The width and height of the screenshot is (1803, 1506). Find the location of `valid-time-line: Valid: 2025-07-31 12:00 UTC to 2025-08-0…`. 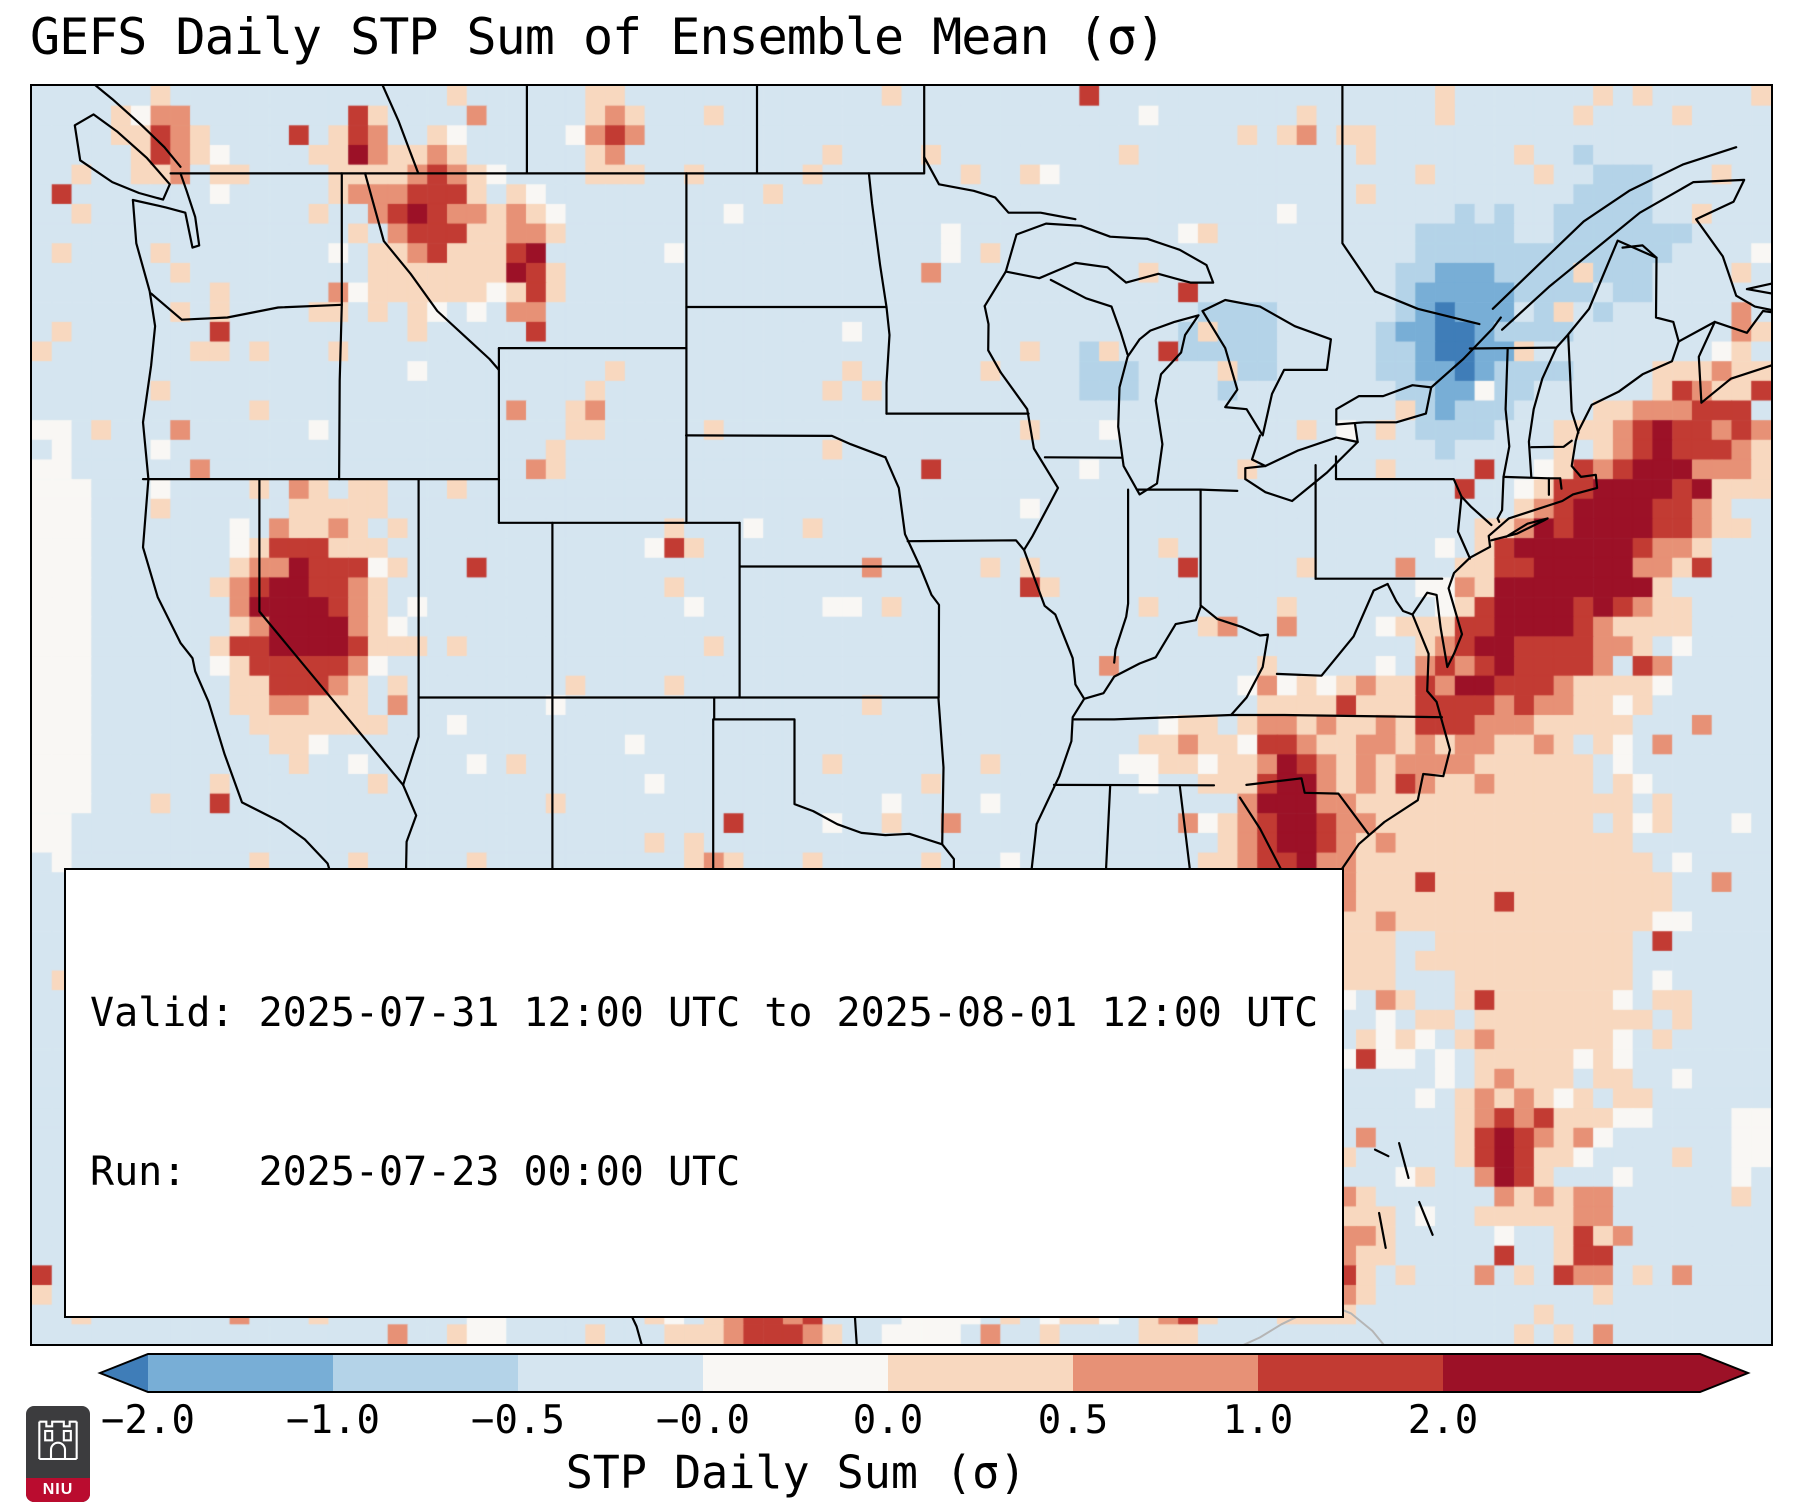

valid-time-line: Valid: 2025-07-31 12:00 UTC to 2025-08-0… is located at coordinates (704, 1013).